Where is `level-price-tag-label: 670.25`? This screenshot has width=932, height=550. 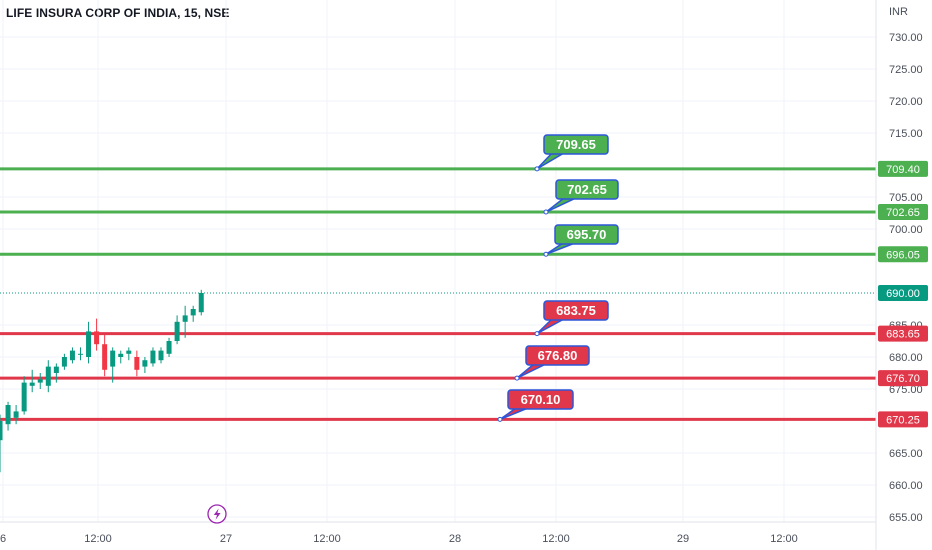 level-price-tag-label: 670.25 is located at coordinates (903, 420).